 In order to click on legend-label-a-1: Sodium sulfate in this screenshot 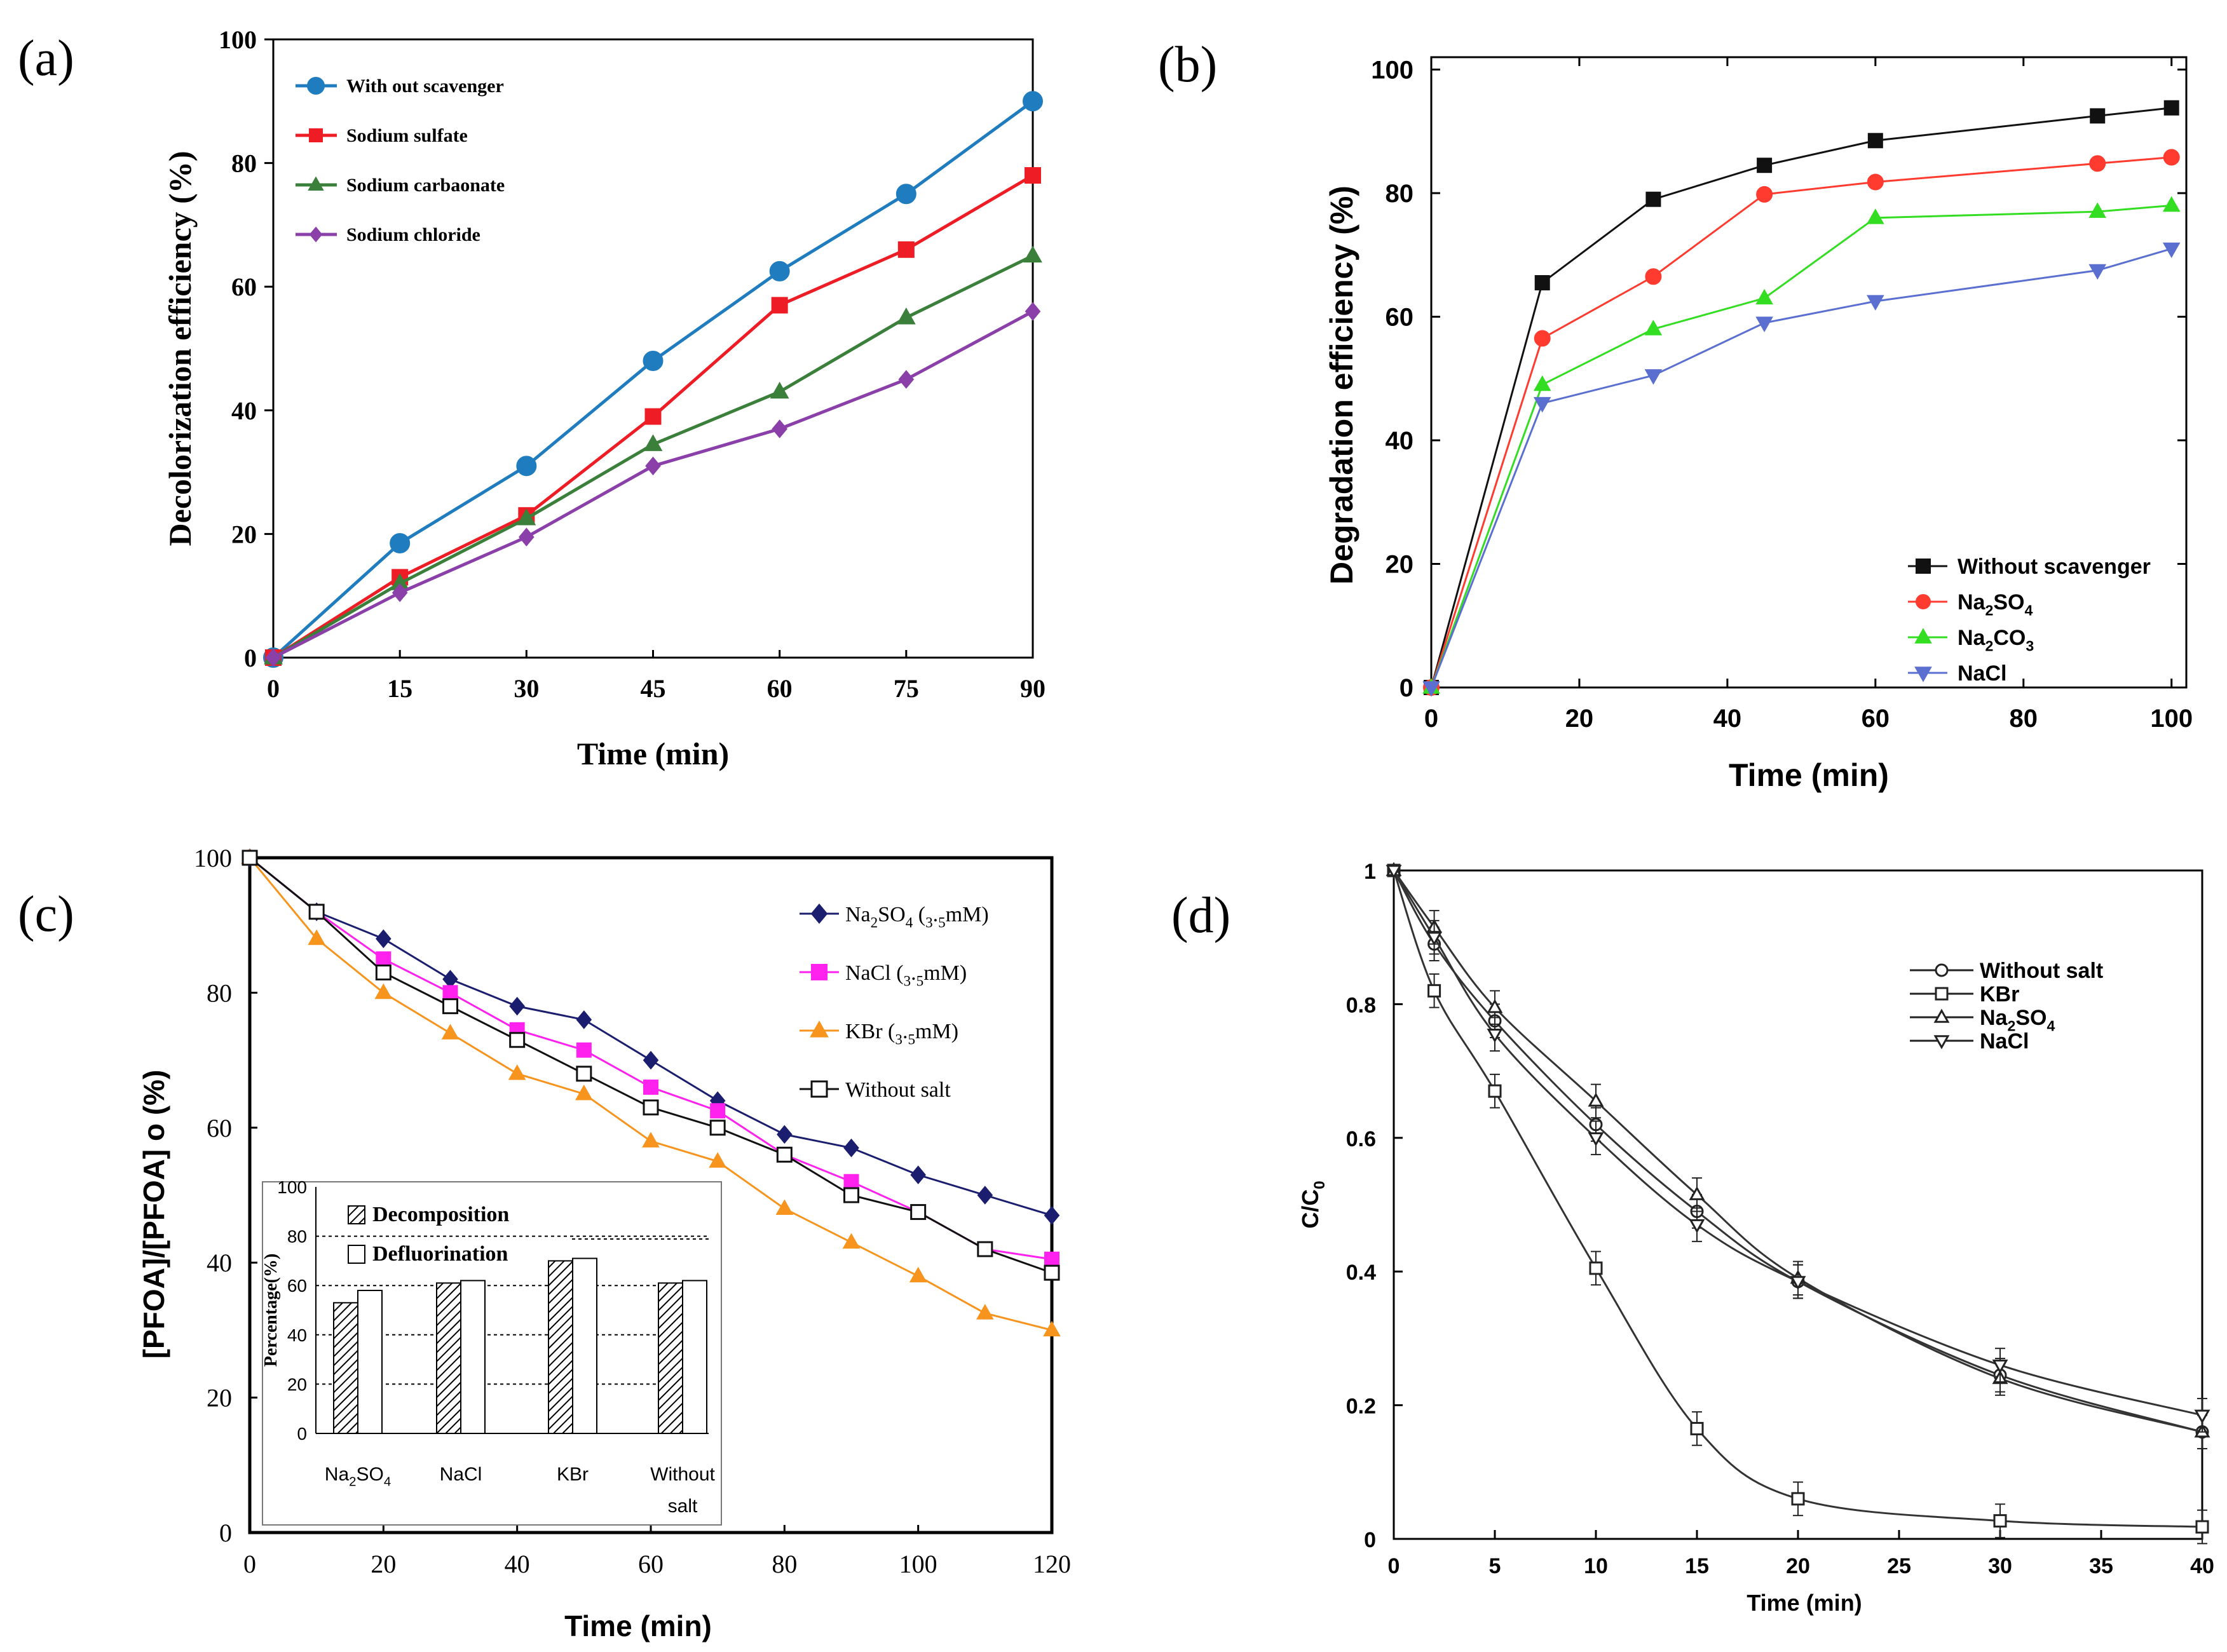, I will do `click(407, 136)`.